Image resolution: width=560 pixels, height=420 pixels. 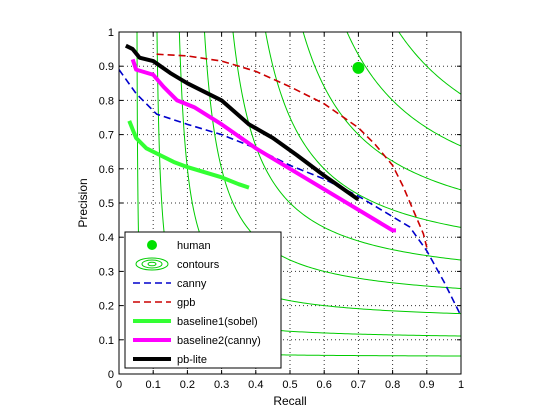 I want to click on legend-label-canny: canny, so click(x=192, y=284).